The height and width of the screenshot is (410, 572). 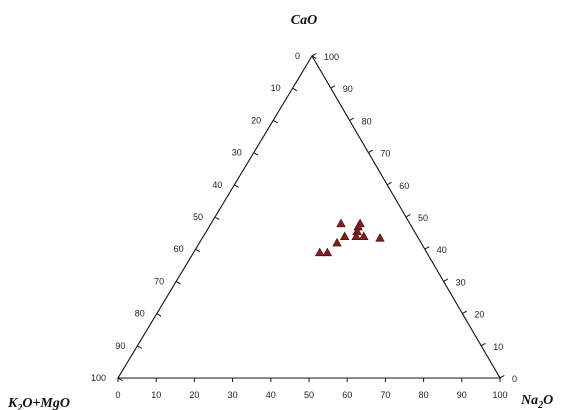 What do you see at coordinates (502, 377) in the screenshot?
I see `tick-right-0-tick` at bounding box center [502, 377].